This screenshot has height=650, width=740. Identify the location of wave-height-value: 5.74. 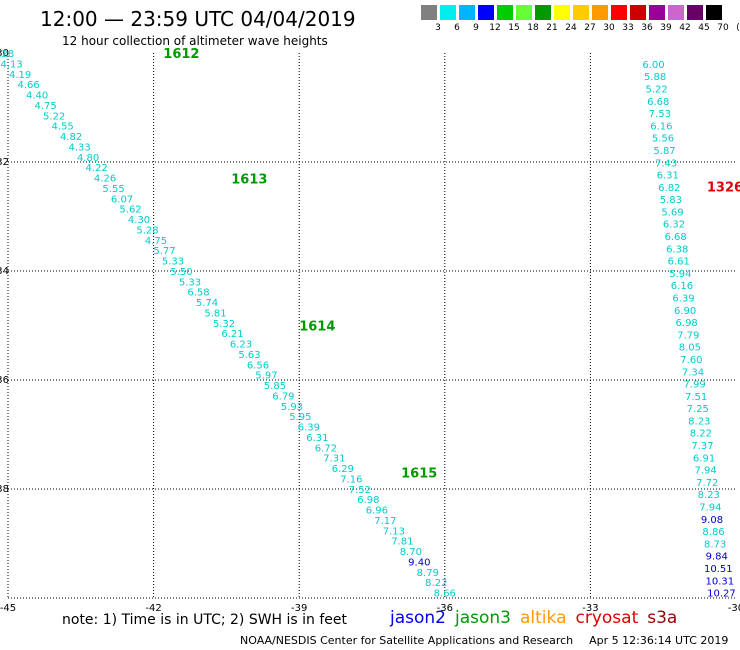
(207, 303).